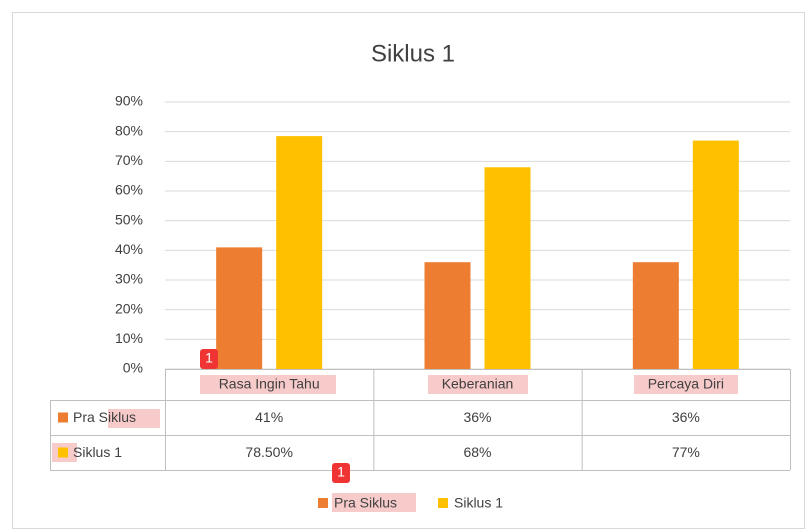  I want to click on table-cell: 78.50%, so click(268, 452).